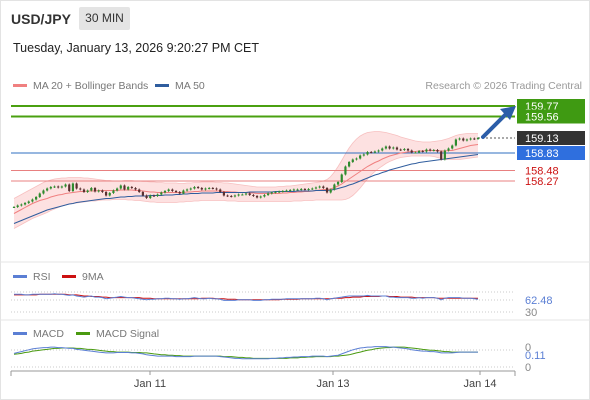 The width and height of the screenshot is (590, 400). What do you see at coordinates (91, 86) in the screenshot?
I see `legend-label: MA 20 + Bollinger Bands` at bounding box center [91, 86].